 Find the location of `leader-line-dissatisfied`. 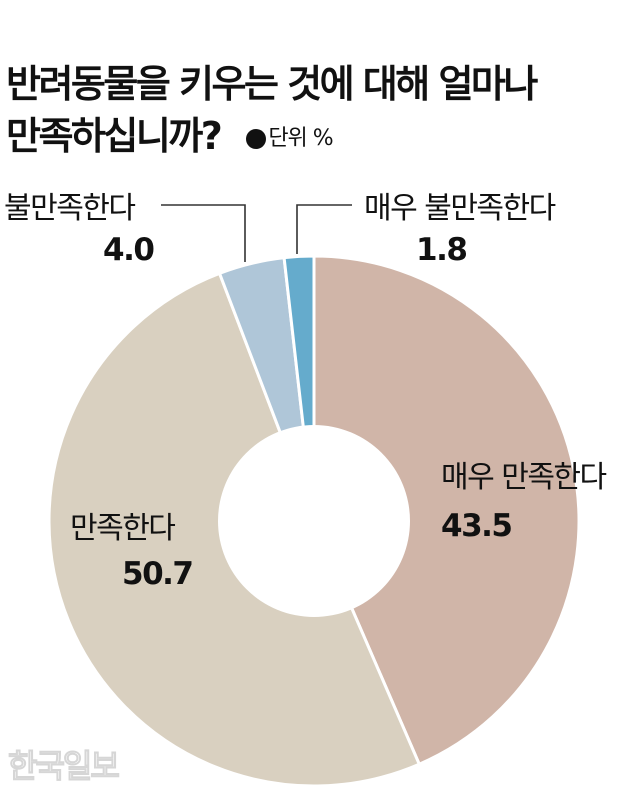

leader-line-dissatisfied is located at coordinates (203, 233).